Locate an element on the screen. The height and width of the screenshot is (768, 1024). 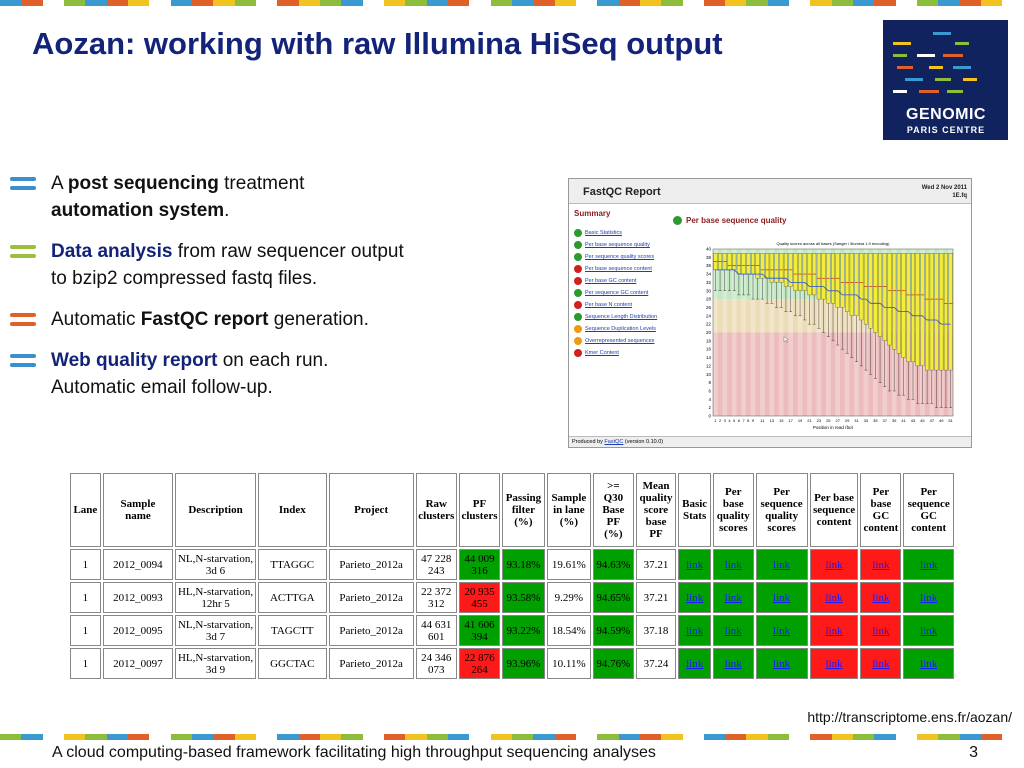
fastqc-module-link: Per sequence GC content is located at coordinates (622, 293).